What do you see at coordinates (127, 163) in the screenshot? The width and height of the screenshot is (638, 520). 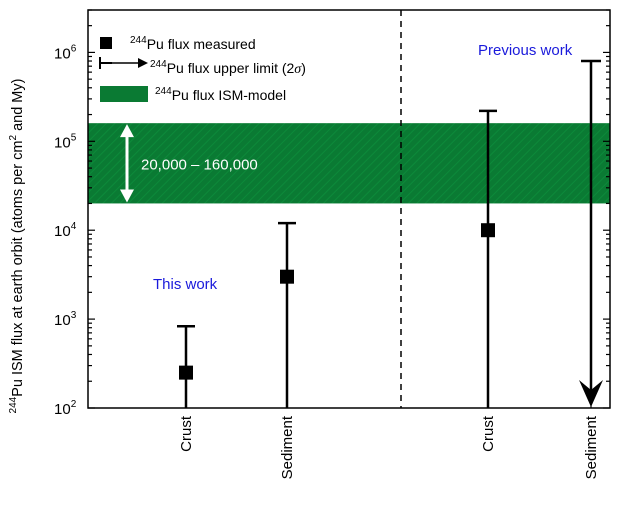 I see `band-range-arrow` at bounding box center [127, 163].